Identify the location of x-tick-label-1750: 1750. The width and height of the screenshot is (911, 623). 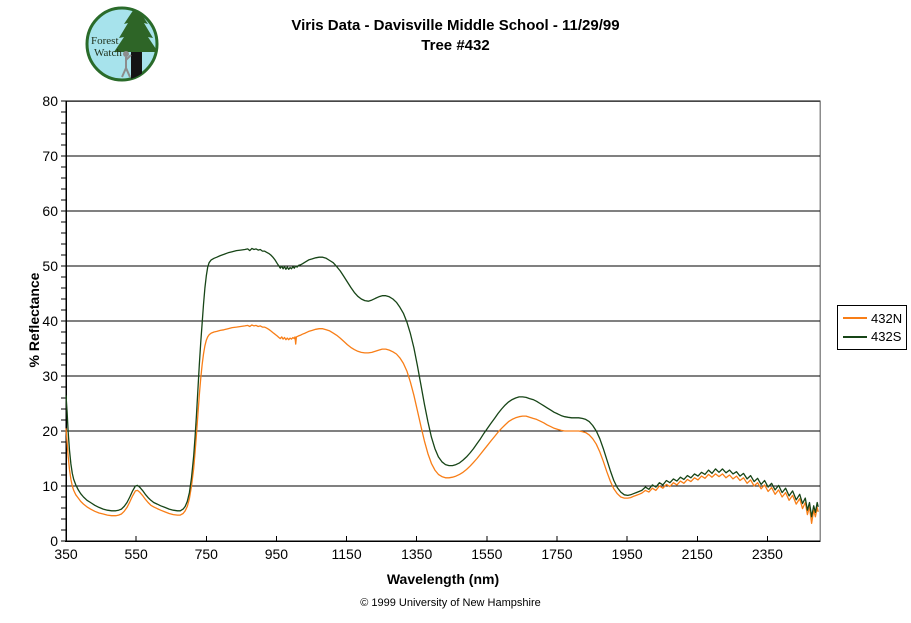
(556, 554).